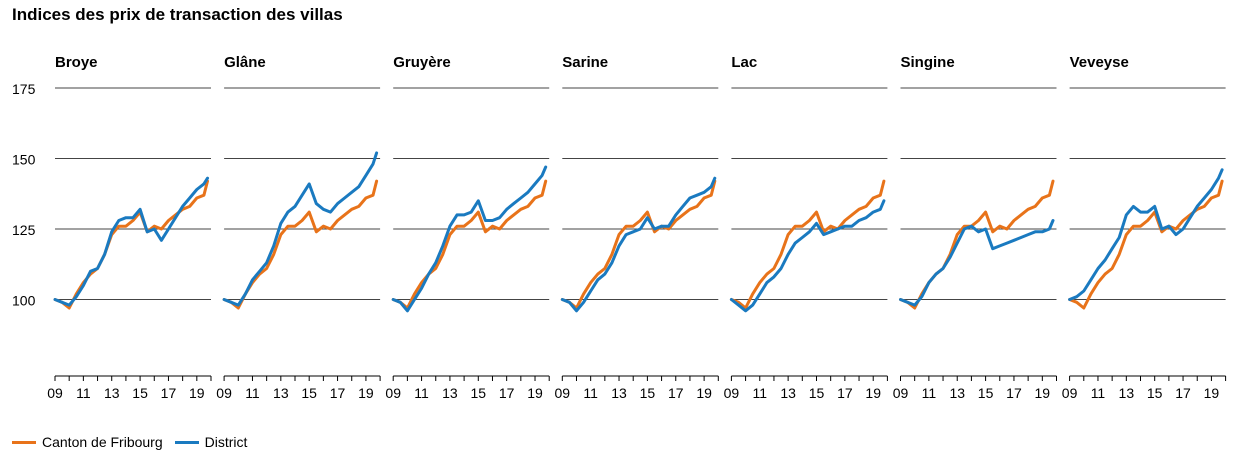 The image size is (1244, 460). What do you see at coordinates (83, 393) in the screenshot?
I see `x-tick-label-broye-11: 11` at bounding box center [83, 393].